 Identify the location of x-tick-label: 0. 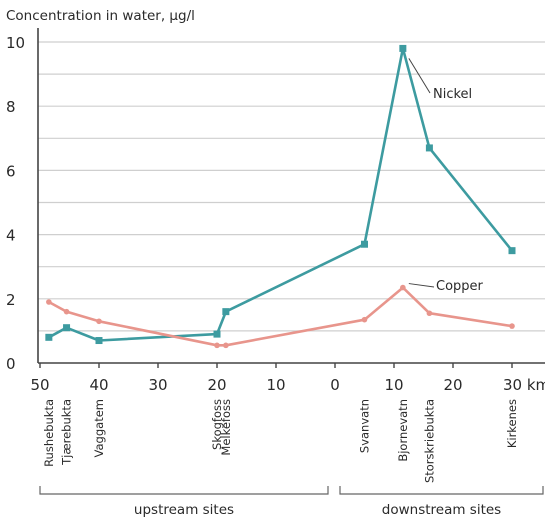
(335, 385).